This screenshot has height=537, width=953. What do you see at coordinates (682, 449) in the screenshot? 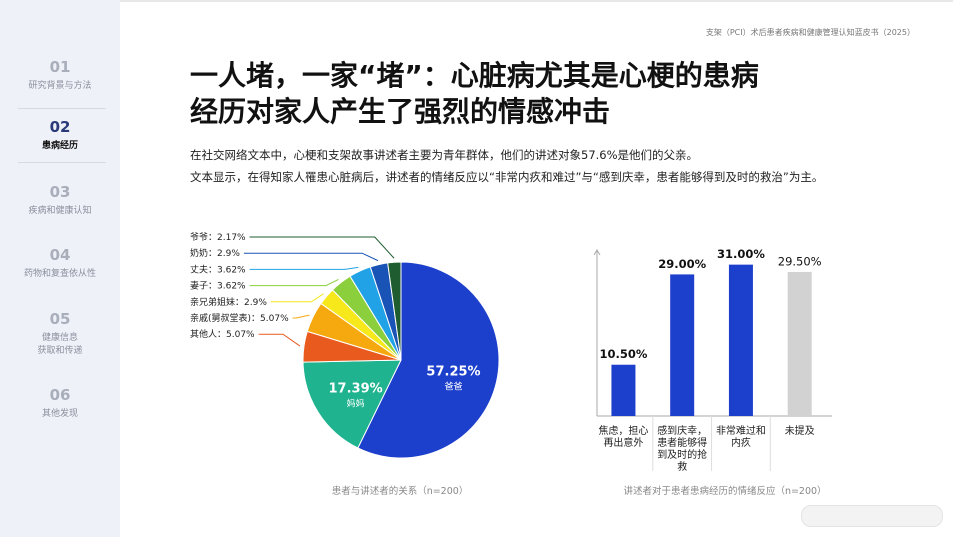
I see `x-tick-label: 感到庆幸，患者能够得到及时的抢救` at bounding box center [682, 449].